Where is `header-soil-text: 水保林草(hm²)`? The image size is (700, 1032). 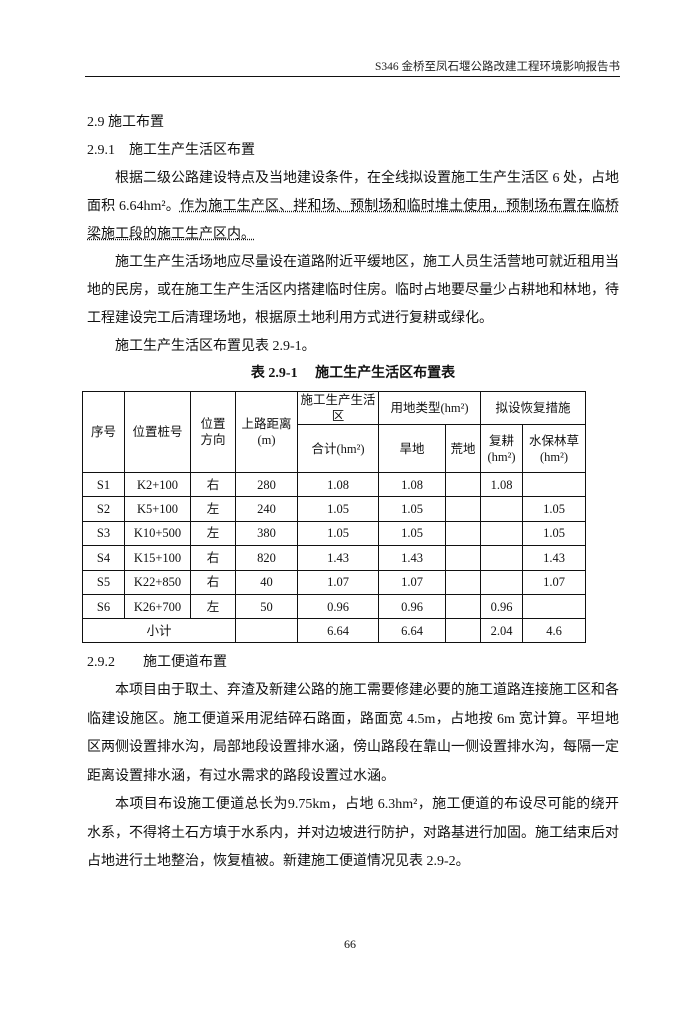 header-soil-text: 水保林草(hm²) is located at coordinates (553, 448).